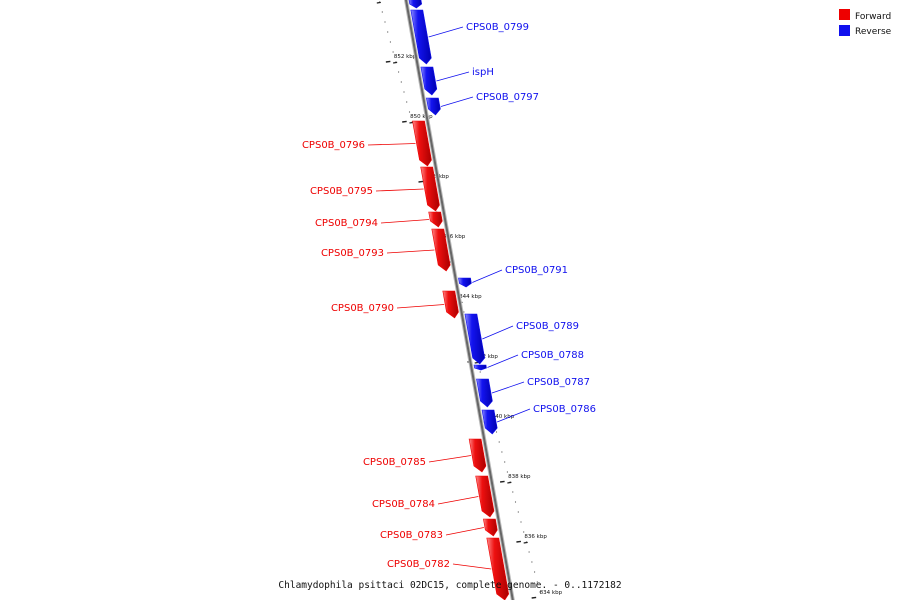 Image resolution: width=900 pixels, height=600 pixels. Describe the element at coordinates (429, 81) in the screenshot. I see `gene-arrow-isph` at that location.